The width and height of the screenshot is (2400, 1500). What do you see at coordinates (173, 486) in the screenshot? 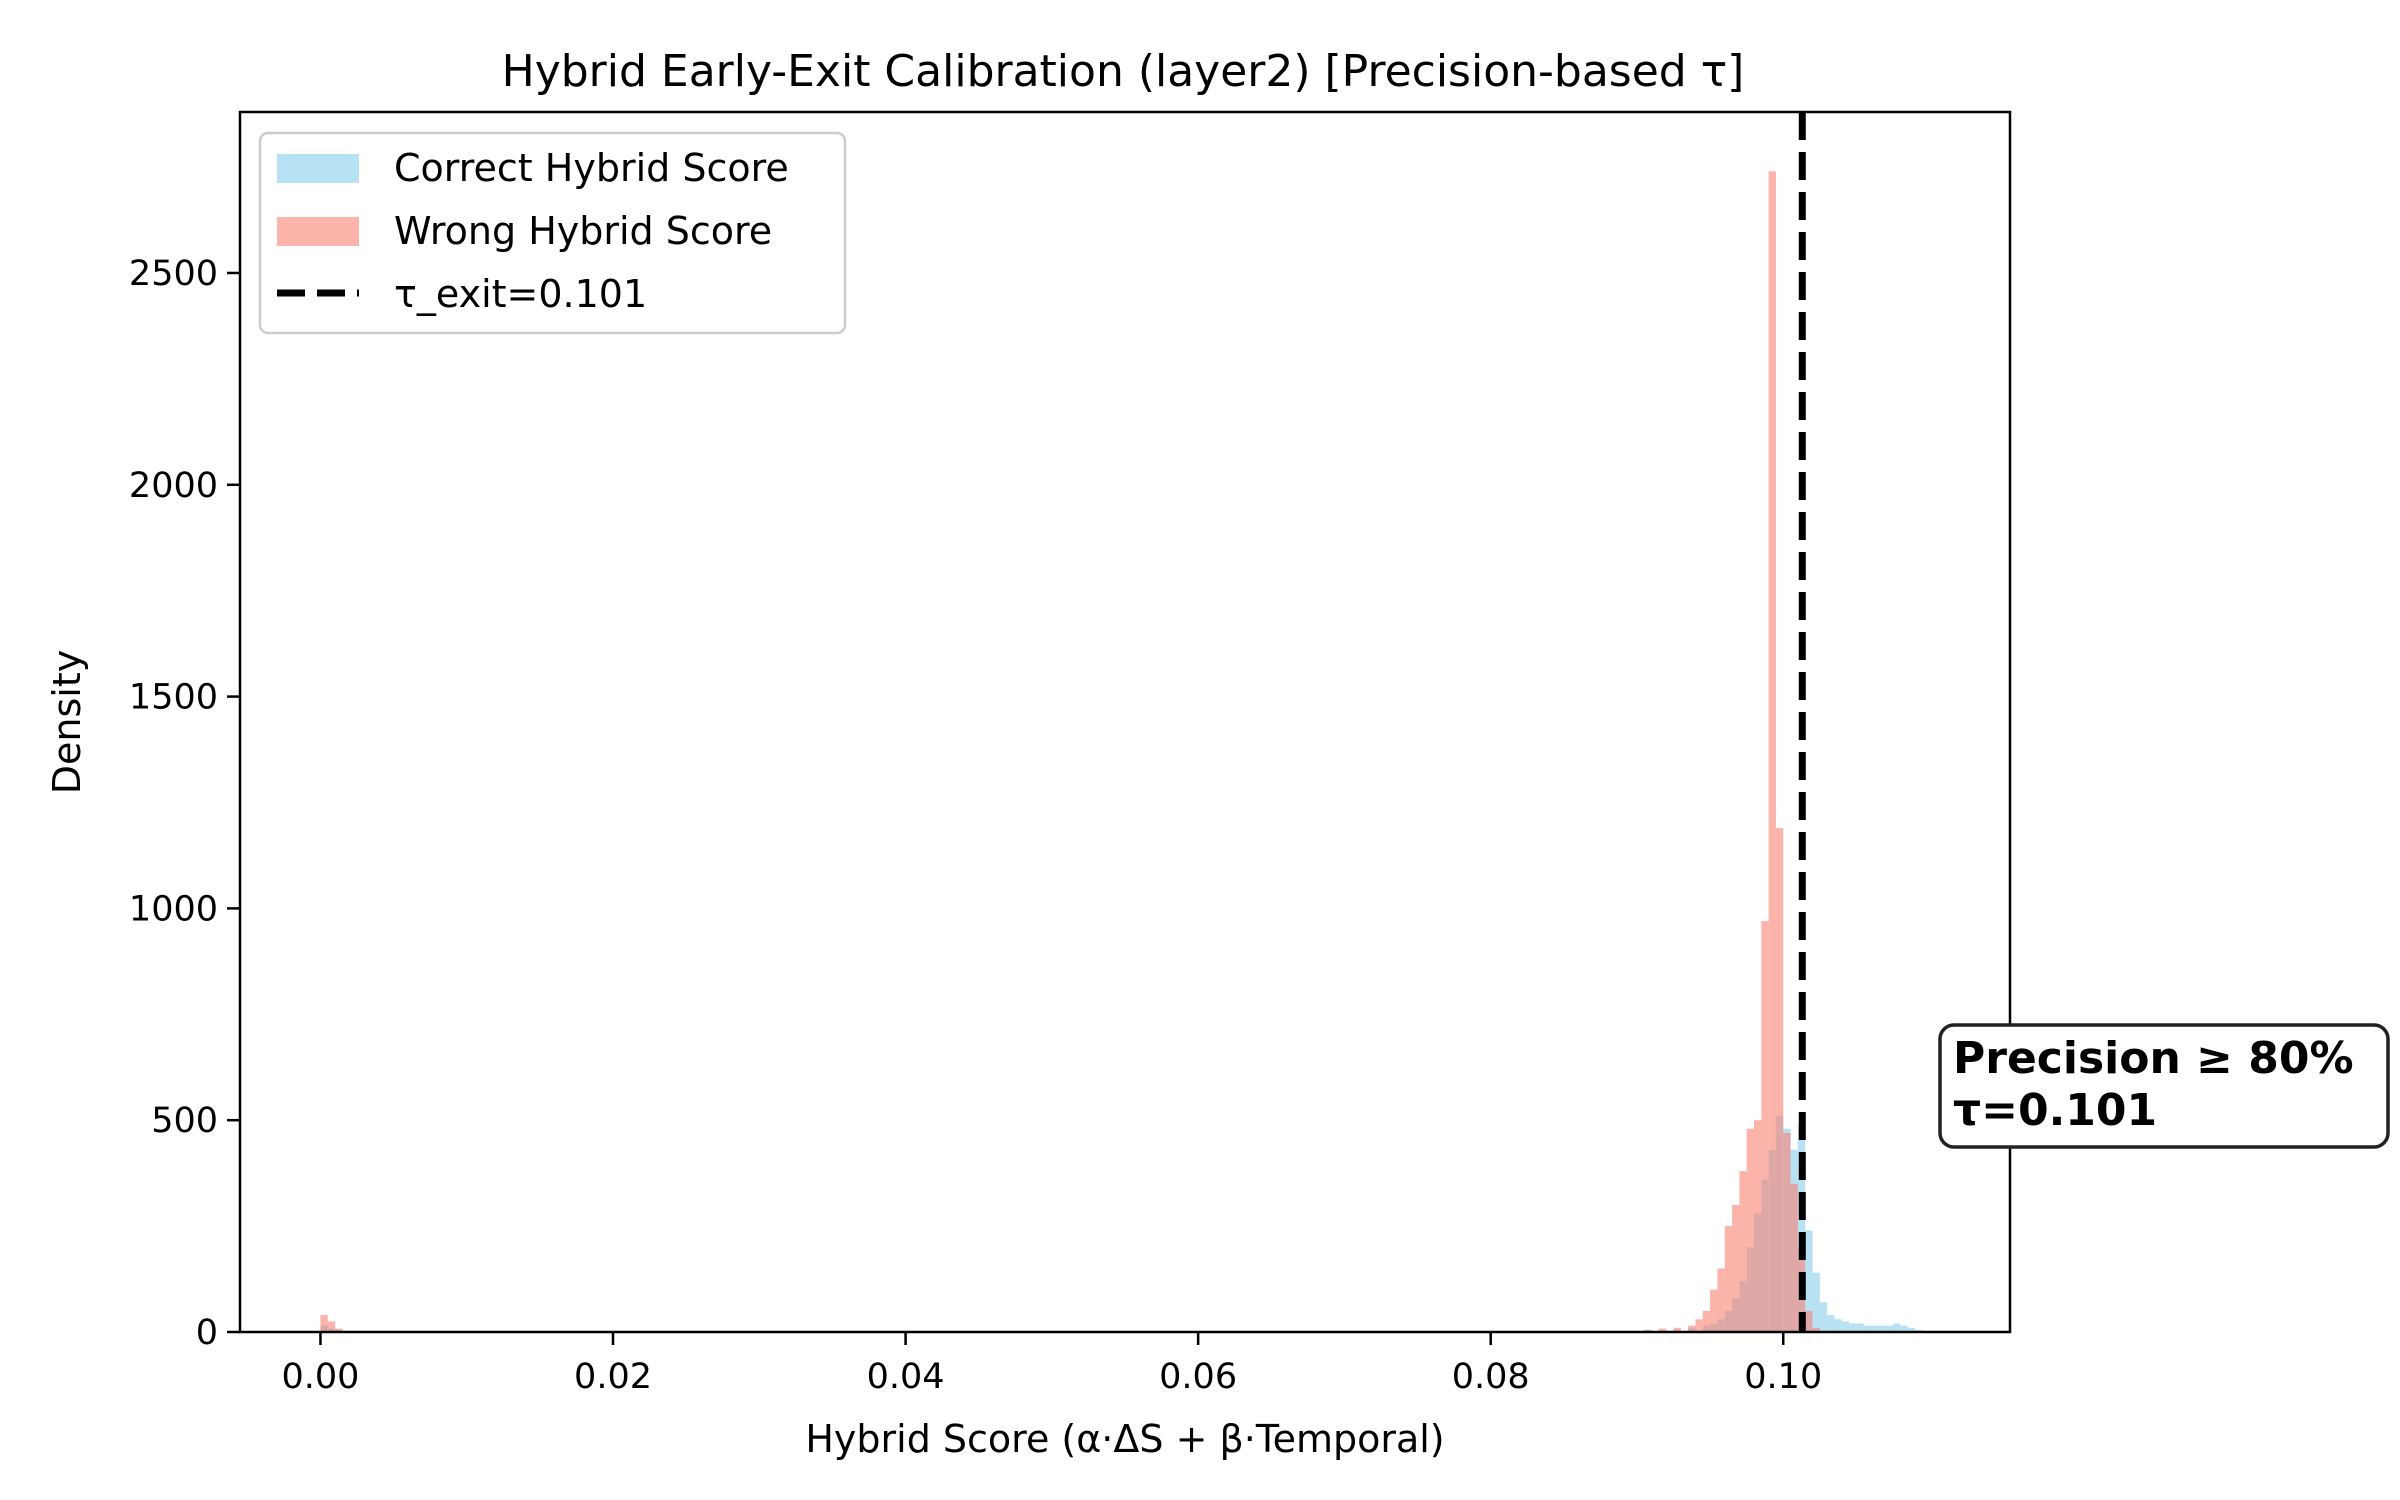
I see `y-tick-label: 2000` at bounding box center [173, 486].